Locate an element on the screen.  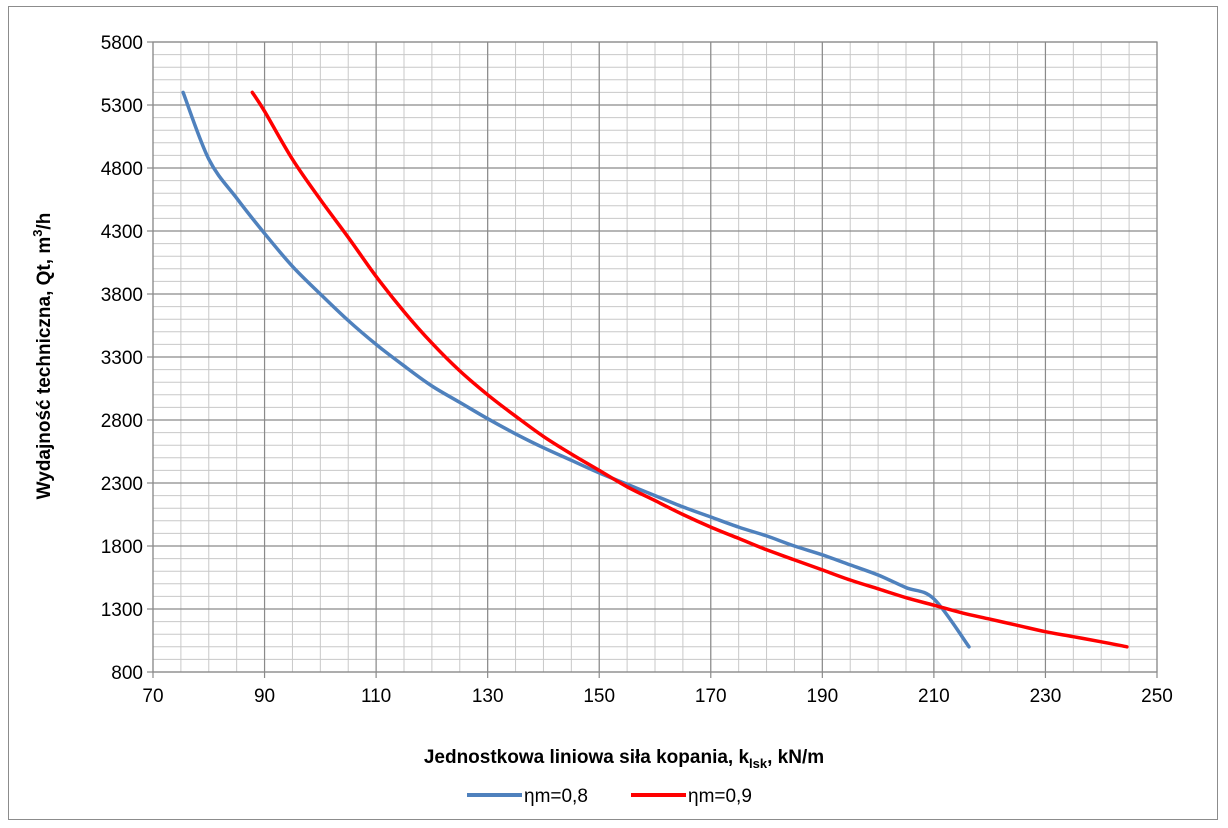
y-tick-label: 2800 is located at coordinates (122, 421).